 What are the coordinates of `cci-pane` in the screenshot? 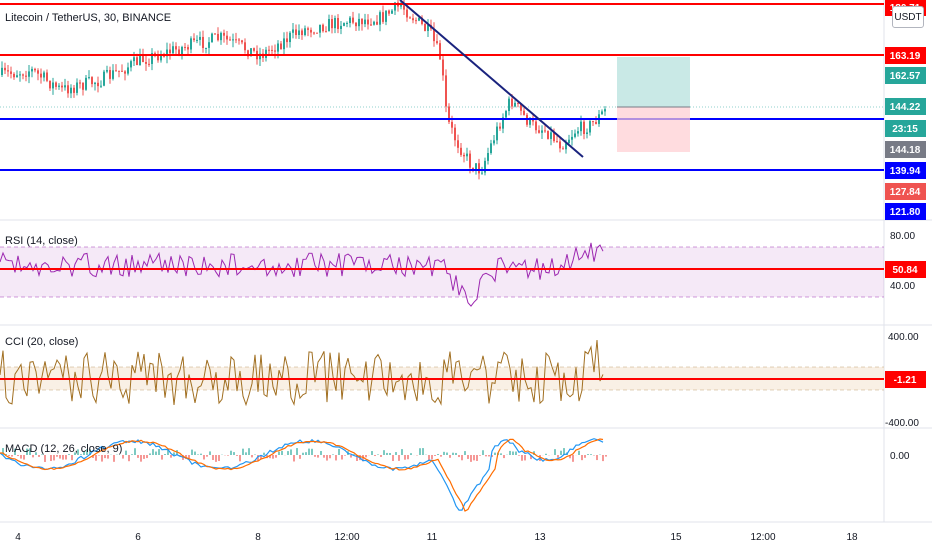 It's located at (442, 373).